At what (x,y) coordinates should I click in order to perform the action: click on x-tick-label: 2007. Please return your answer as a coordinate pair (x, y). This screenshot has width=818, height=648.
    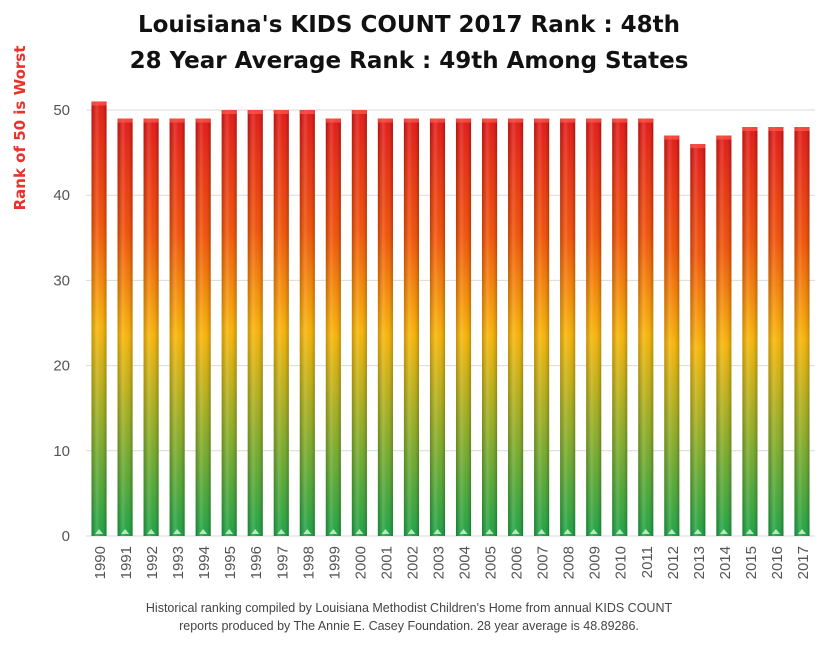
    Looking at the image, I should click on (543, 562).